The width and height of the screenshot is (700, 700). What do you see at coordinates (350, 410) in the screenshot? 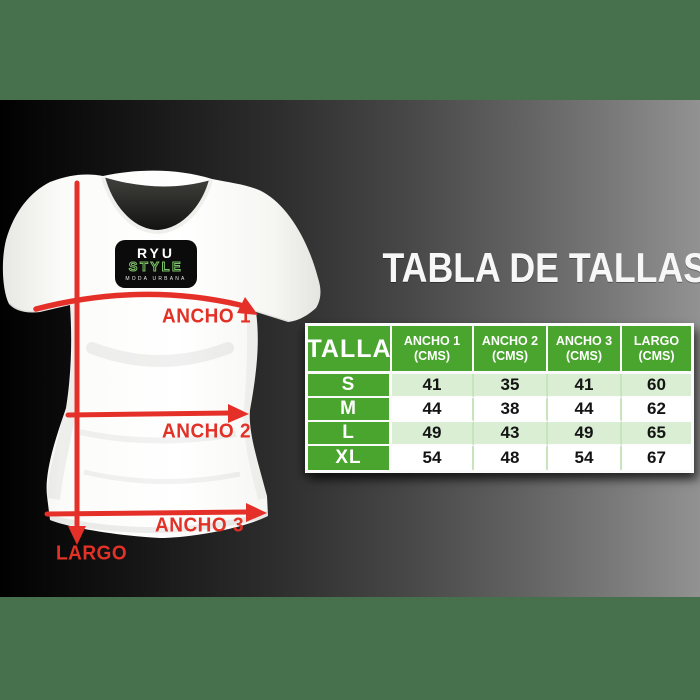
I see `size-label-m: M` at bounding box center [350, 410].